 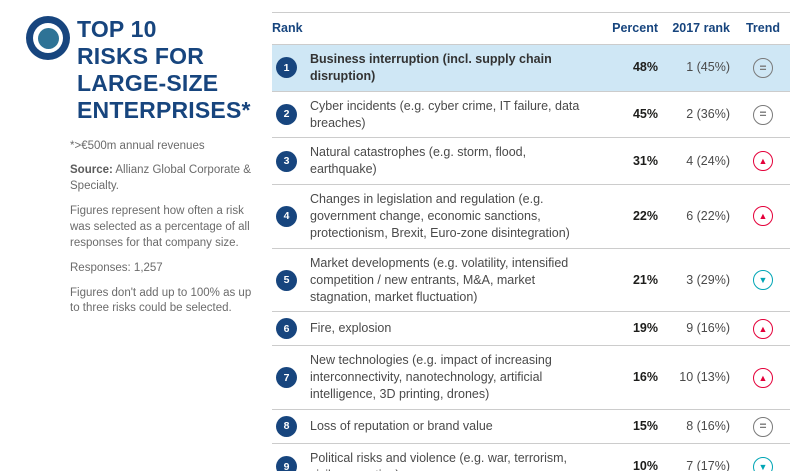 I want to click on percent-value: 21%, so click(x=645, y=279).